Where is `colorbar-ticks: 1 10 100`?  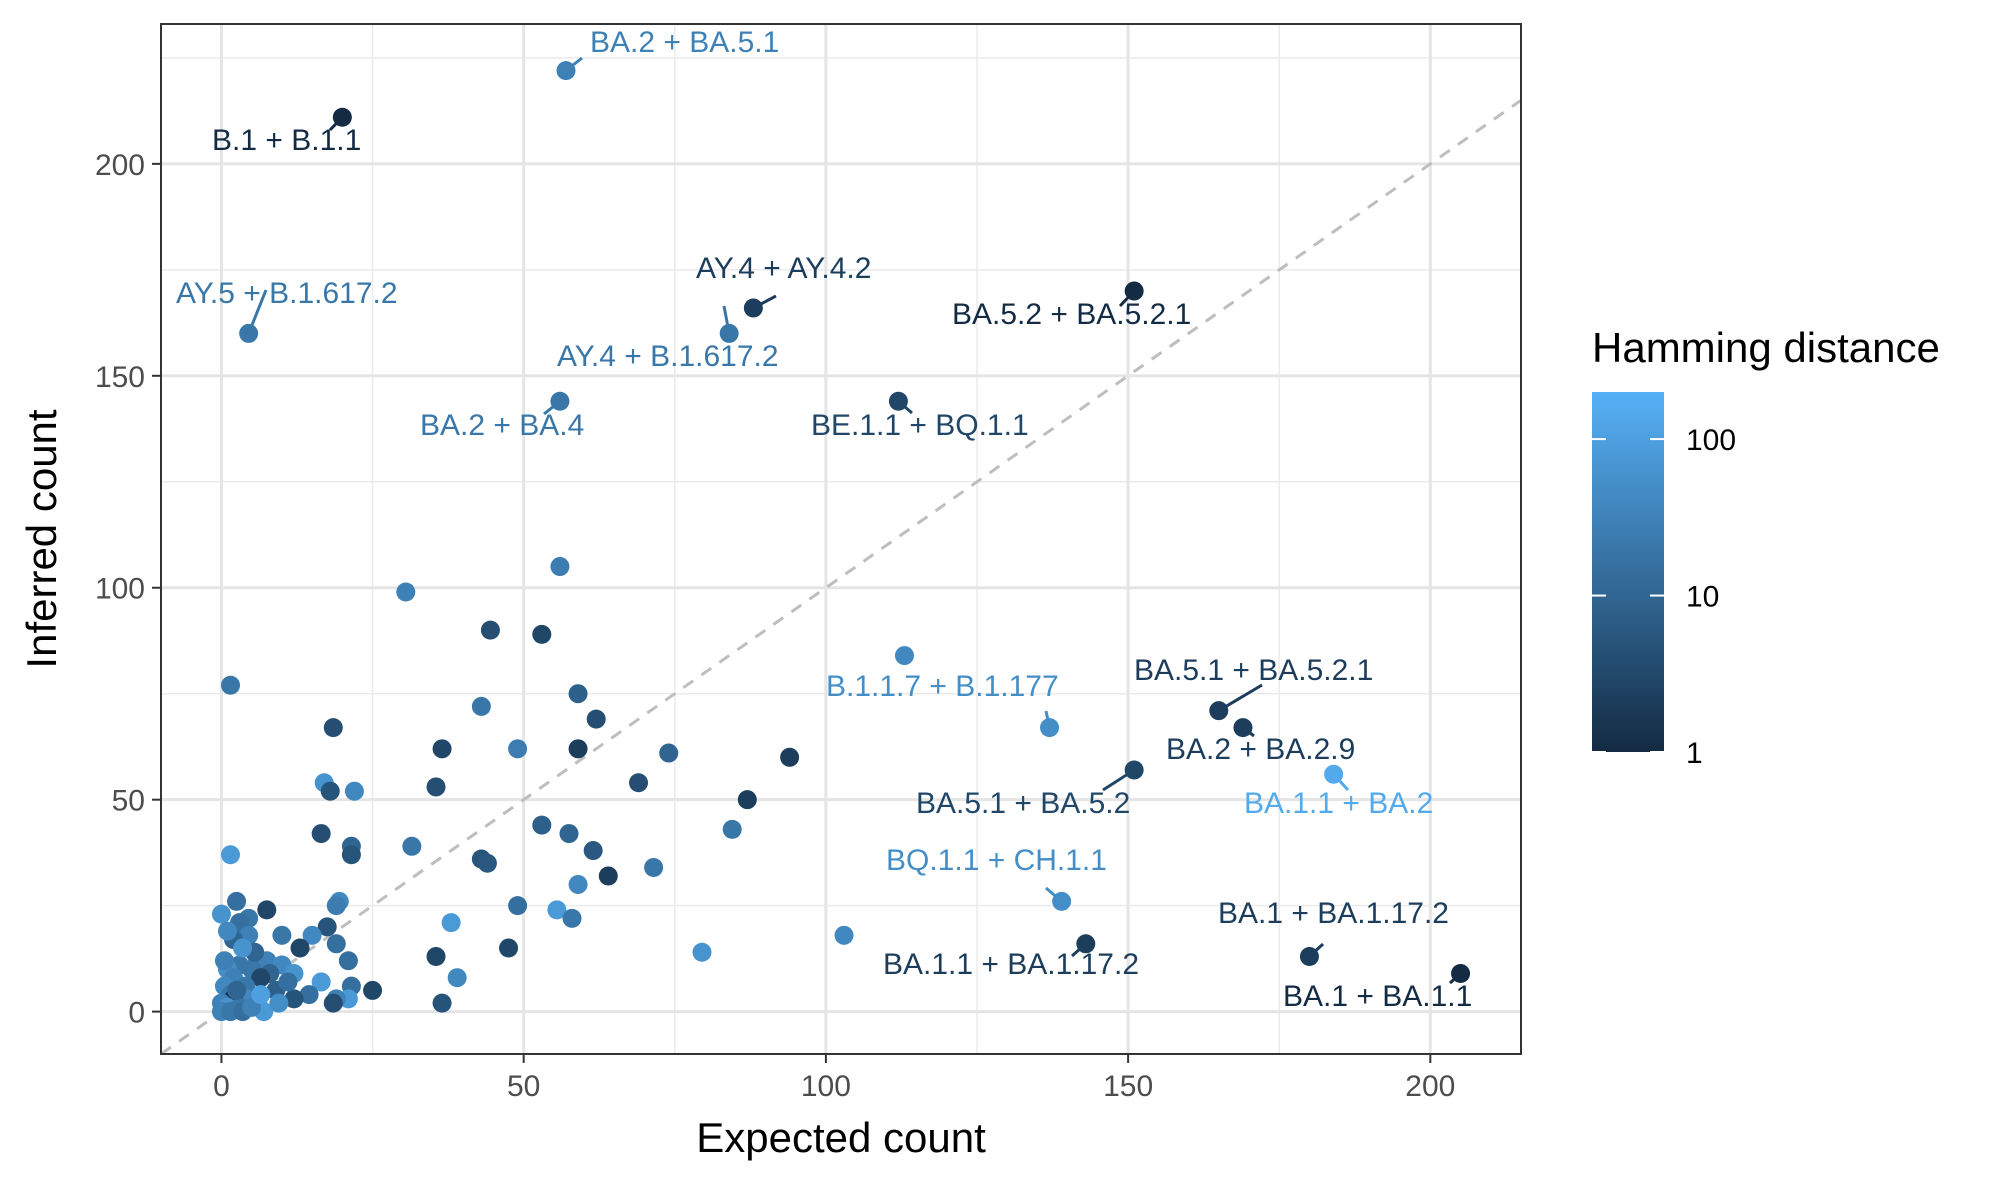 colorbar-ticks: 1 10 100 is located at coordinates (1664, 597).